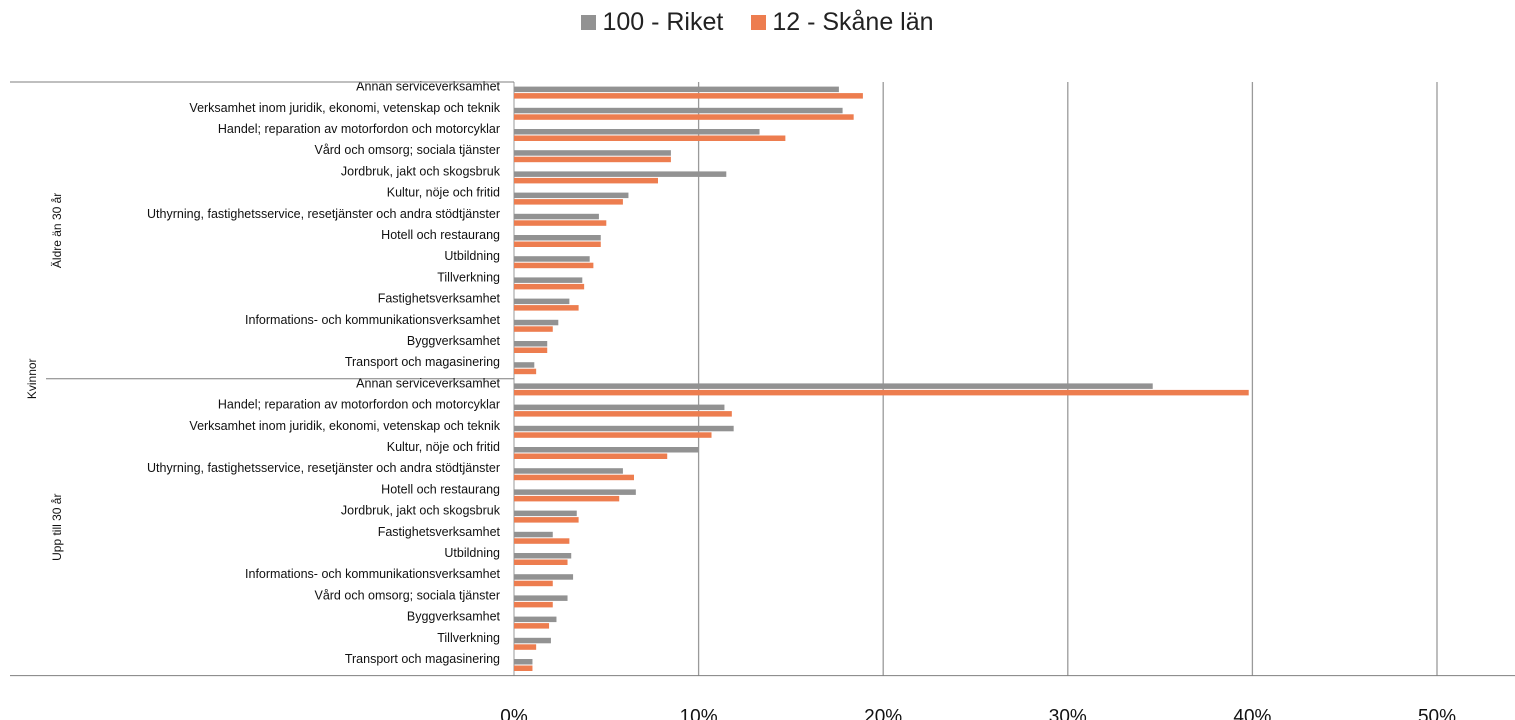 This screenshot has height=720, width=1515. What do you see at coordinates (514, 713) in the screenshot?
I see `x-tick-label: 0%` at bounding box center [514, 713].